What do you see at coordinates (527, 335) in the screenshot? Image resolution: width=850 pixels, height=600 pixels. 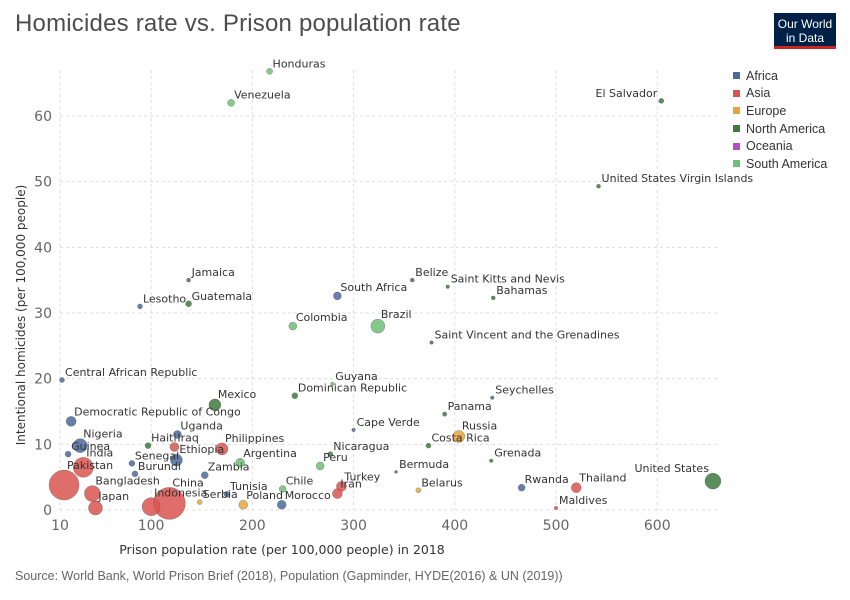 I see `point-label: Saint Vincent and the Grenadines` at bounding box center [527, 335].